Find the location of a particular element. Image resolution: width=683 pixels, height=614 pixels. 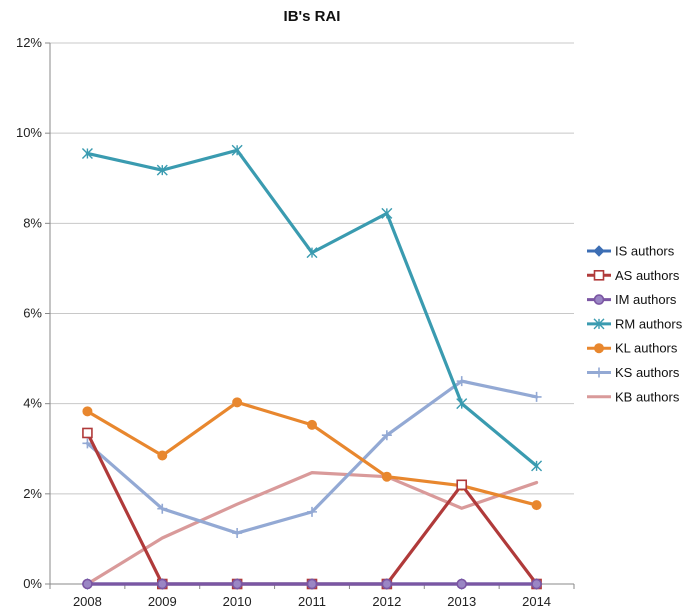

legend-label: AS authors is located at coordinates (647, 275).